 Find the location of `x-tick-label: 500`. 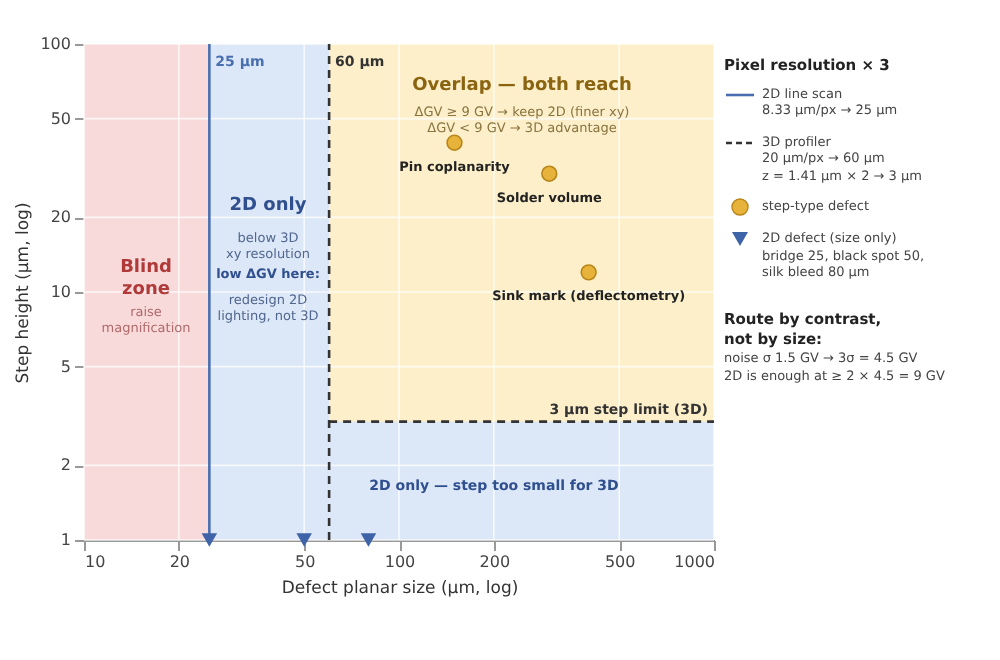

x-tick-label: 500 is located at coordinates (620, 562).